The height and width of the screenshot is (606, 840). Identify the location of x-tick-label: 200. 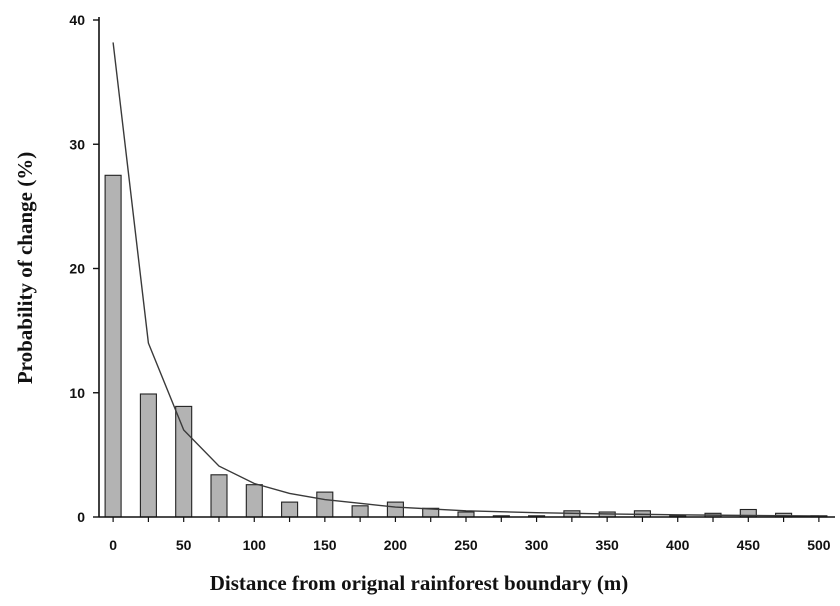
(396, 545).